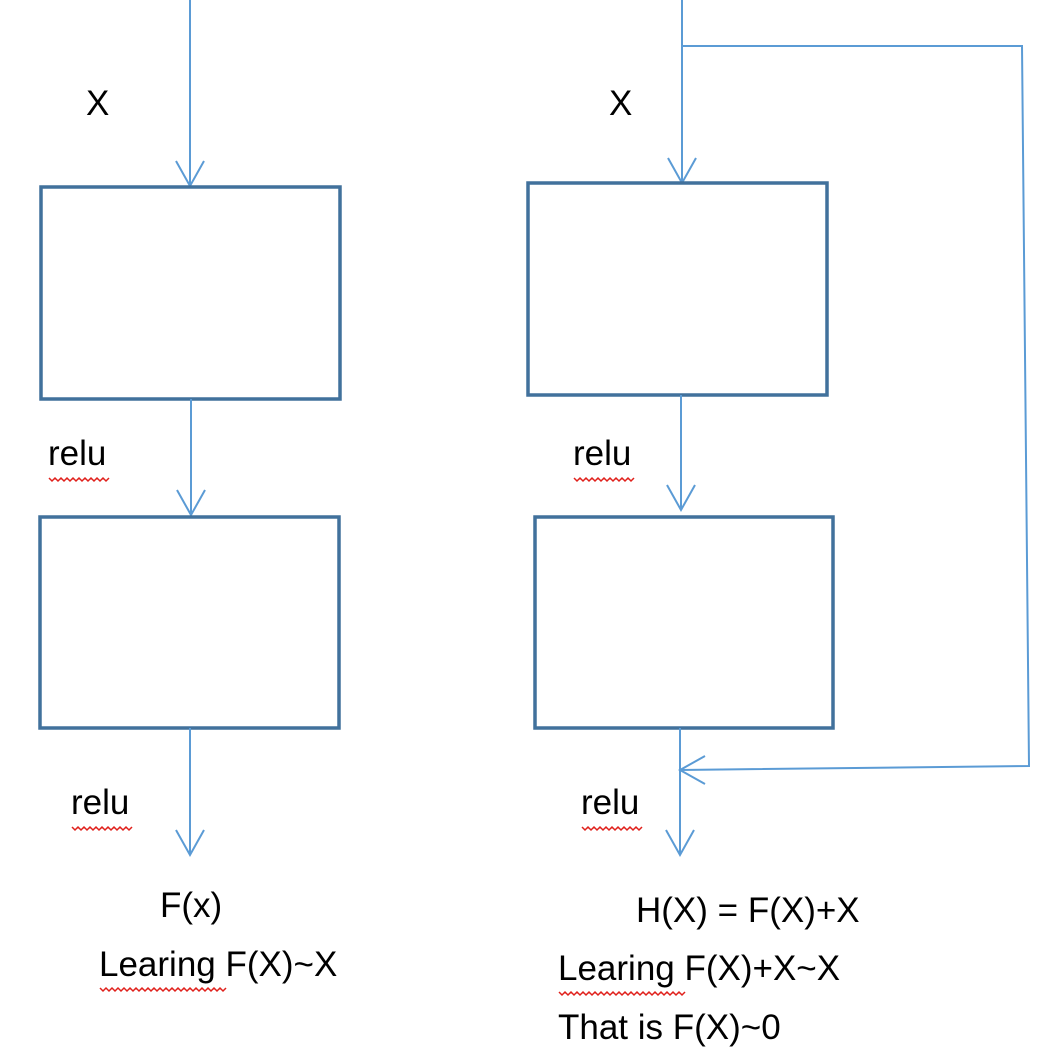 The image size is (1050, 1062). I want to click on caption: Learing F(X)+X~X, so click(699, 968).